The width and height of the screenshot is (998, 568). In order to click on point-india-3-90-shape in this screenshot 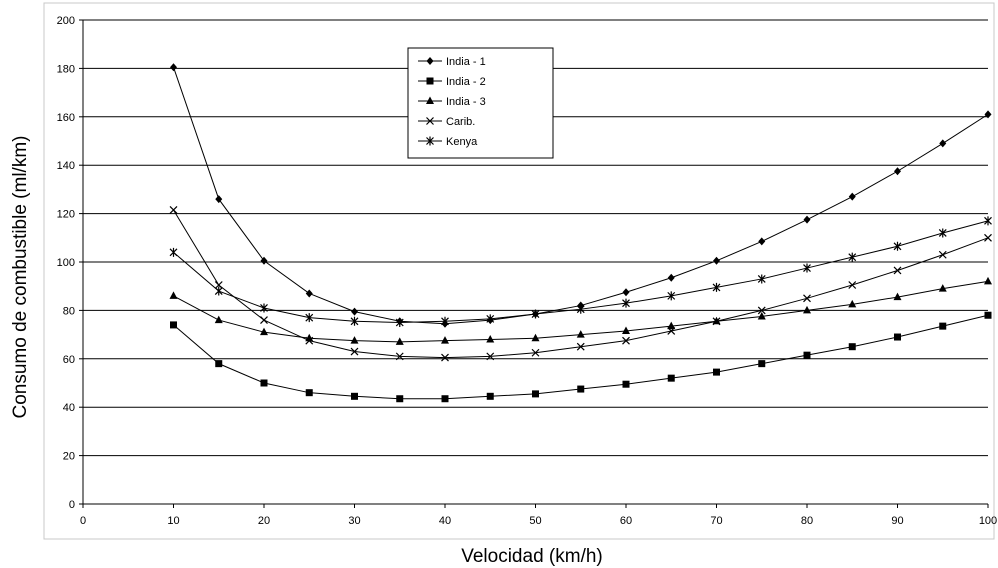, I will do `click(897, 296)`.